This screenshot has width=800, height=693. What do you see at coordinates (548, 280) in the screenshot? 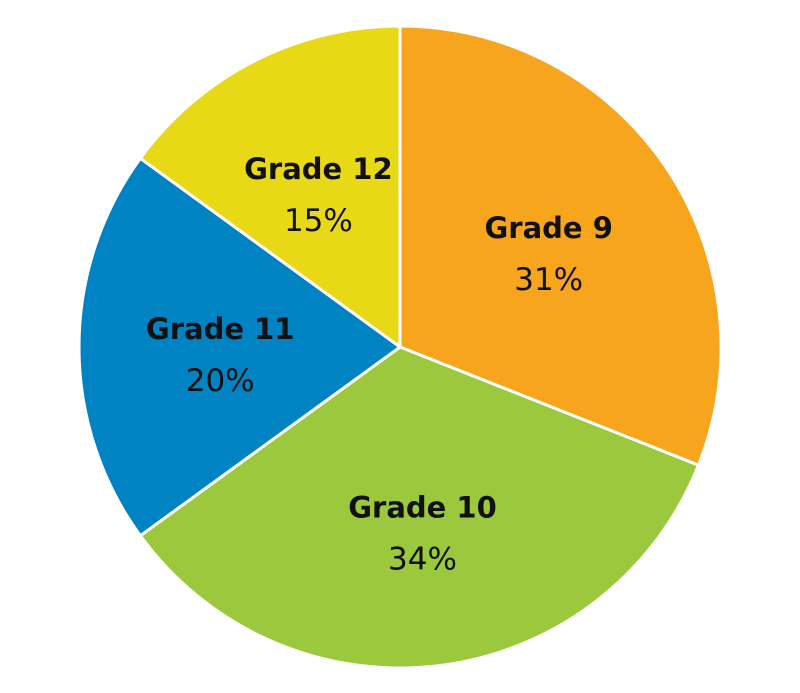
I see `slice-value-grade-9: 31%` at bounding box center [548, 280].